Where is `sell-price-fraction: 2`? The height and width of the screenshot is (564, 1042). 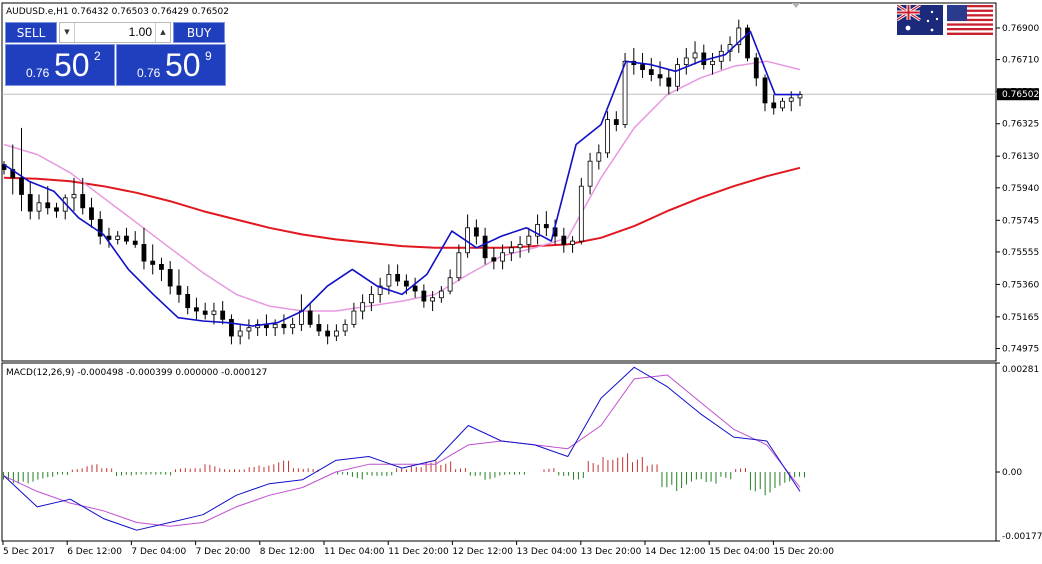 sell-price-fraction: 2 is located at coordinates (97, 56).